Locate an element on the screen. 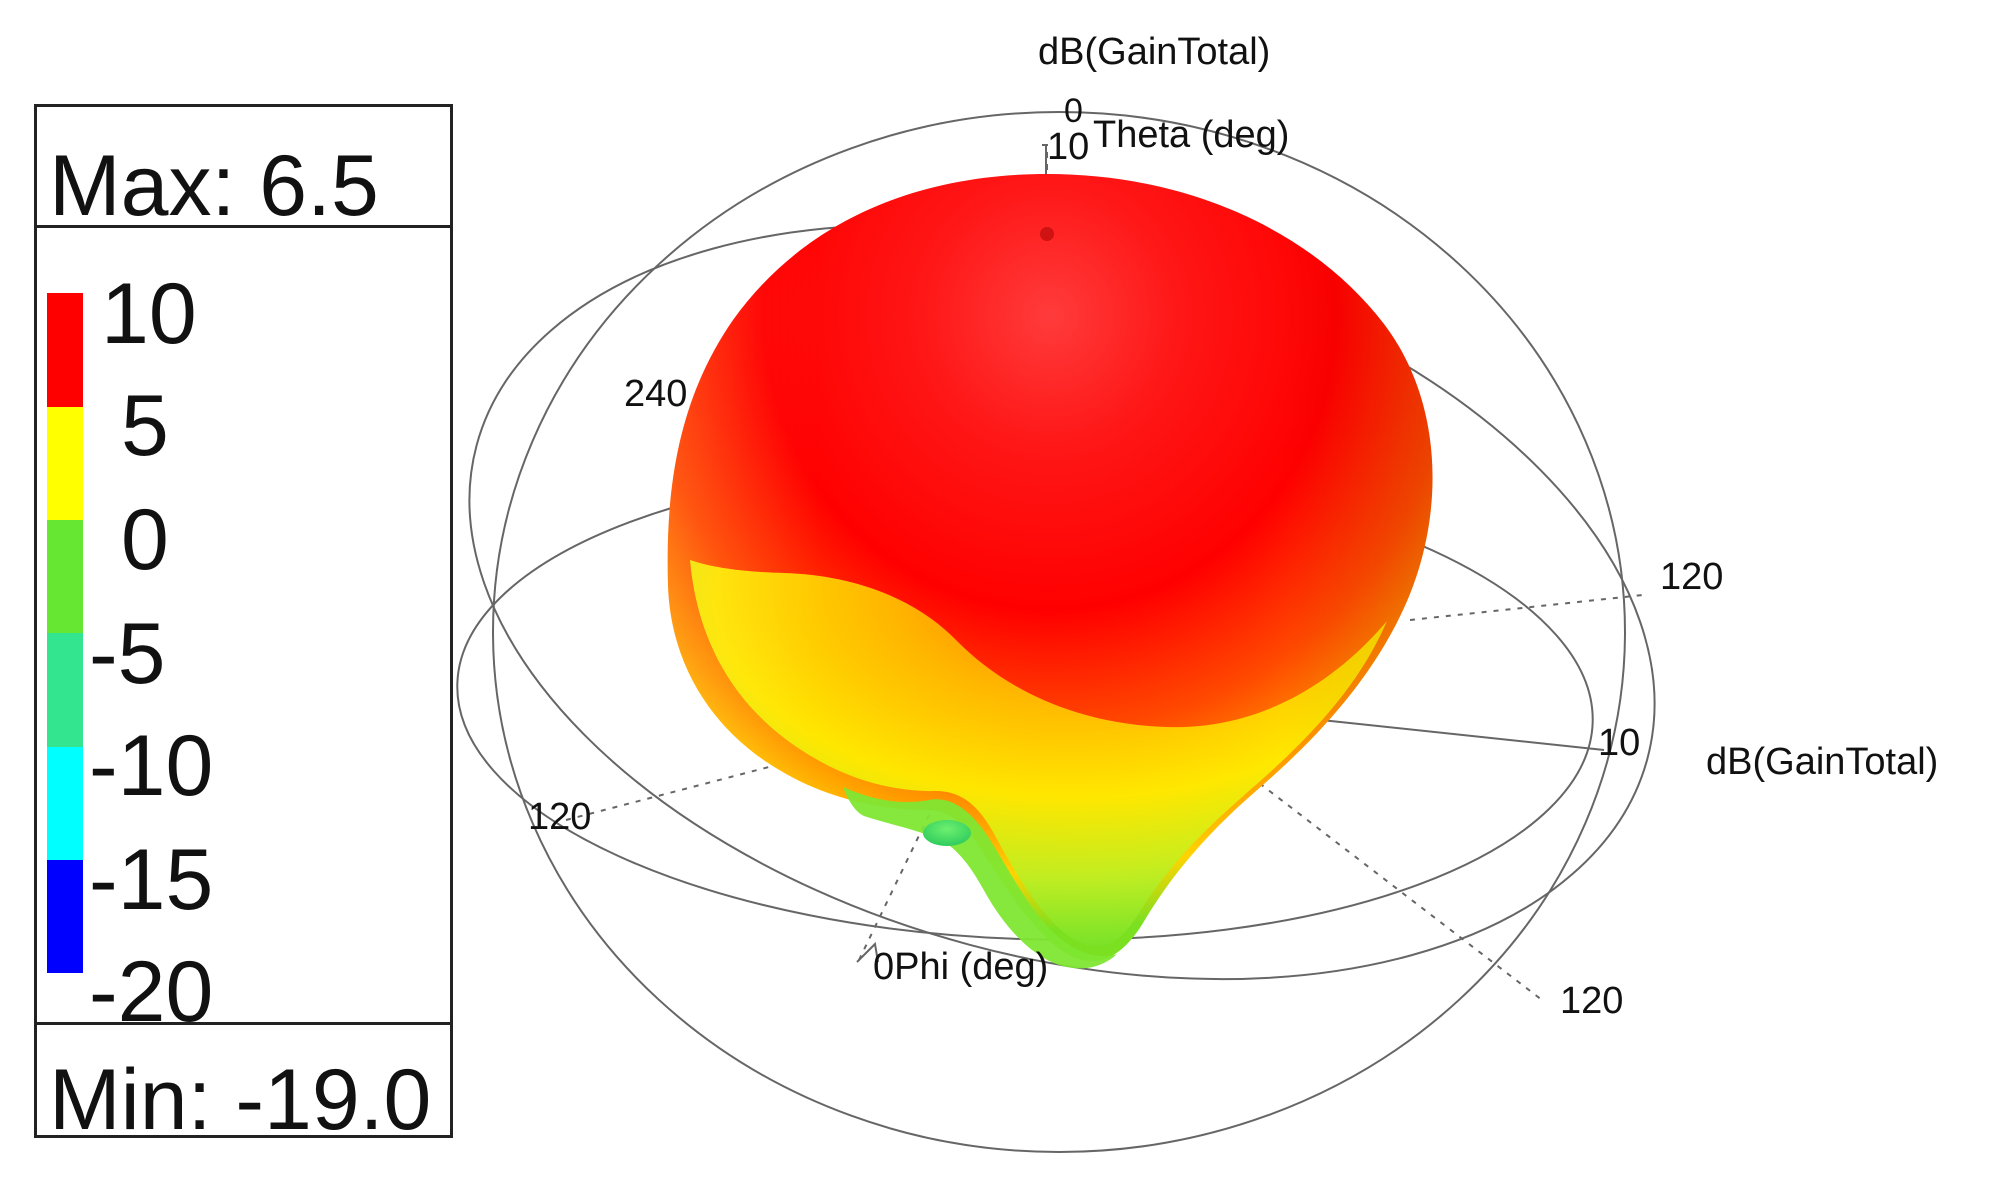  right-120-label: 120 is located at coordinates (1691, 577).